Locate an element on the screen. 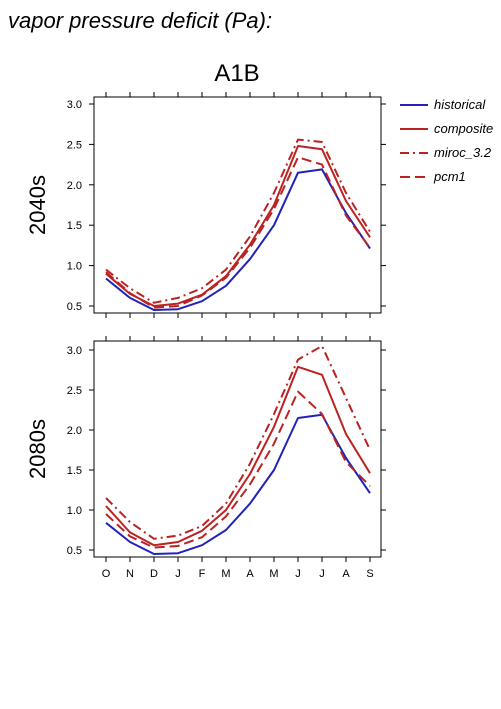  legend-item: miroc_3.2 is located at coordinates (446, 152).